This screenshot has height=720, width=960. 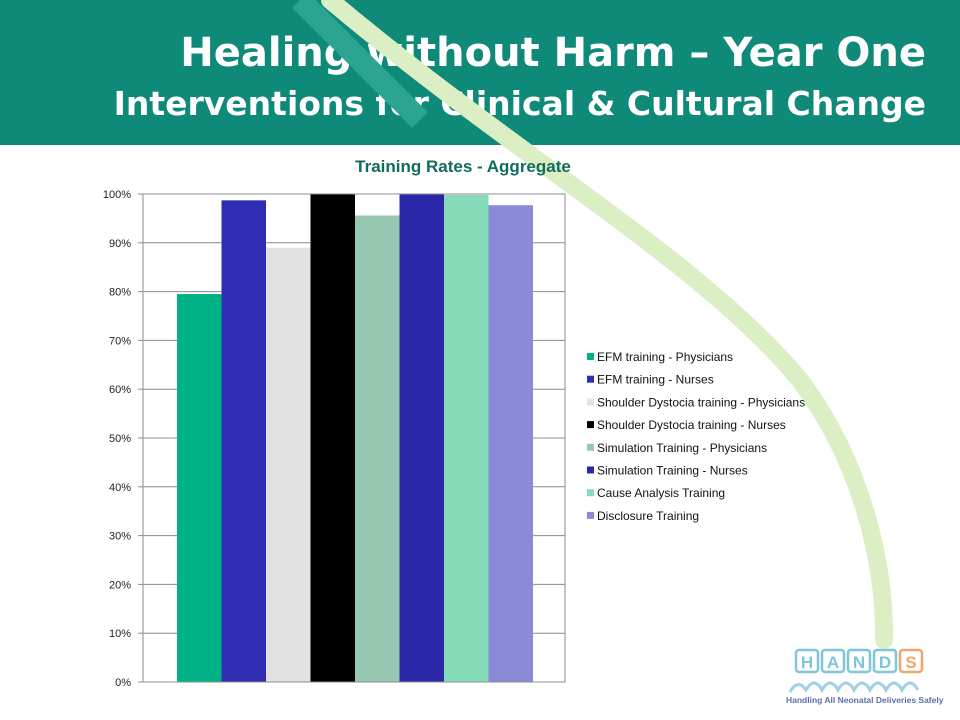 What do you see at coordinates (553, 53) in the screenshot?
I see `slide-title: Healing without Harm – Year One` at bounding box center [553, 53].